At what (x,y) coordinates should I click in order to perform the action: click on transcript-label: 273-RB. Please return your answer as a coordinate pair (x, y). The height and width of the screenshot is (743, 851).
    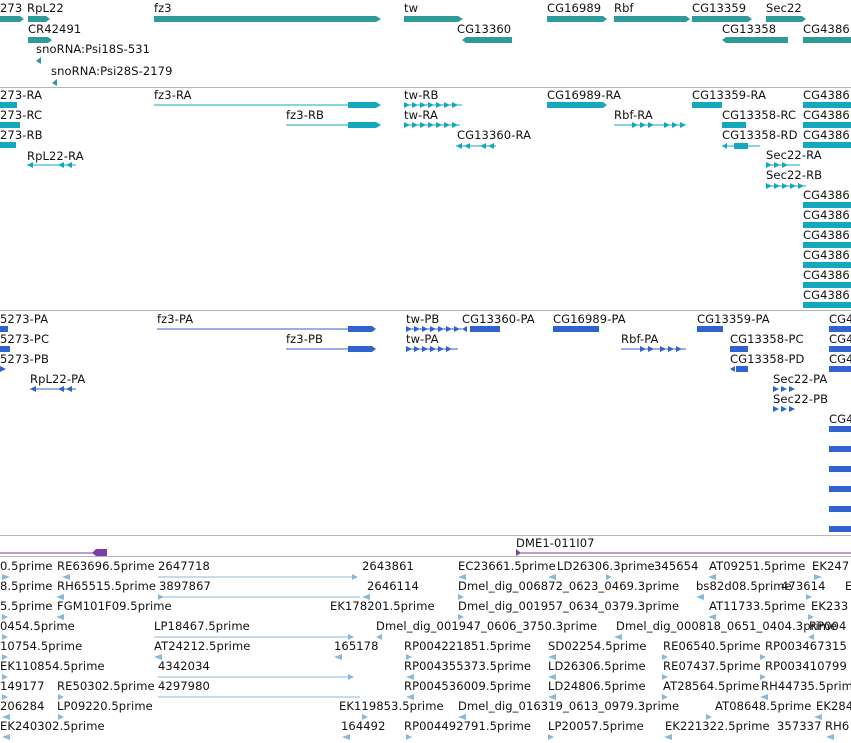
    Looking at the image, I should click on (21, 135).